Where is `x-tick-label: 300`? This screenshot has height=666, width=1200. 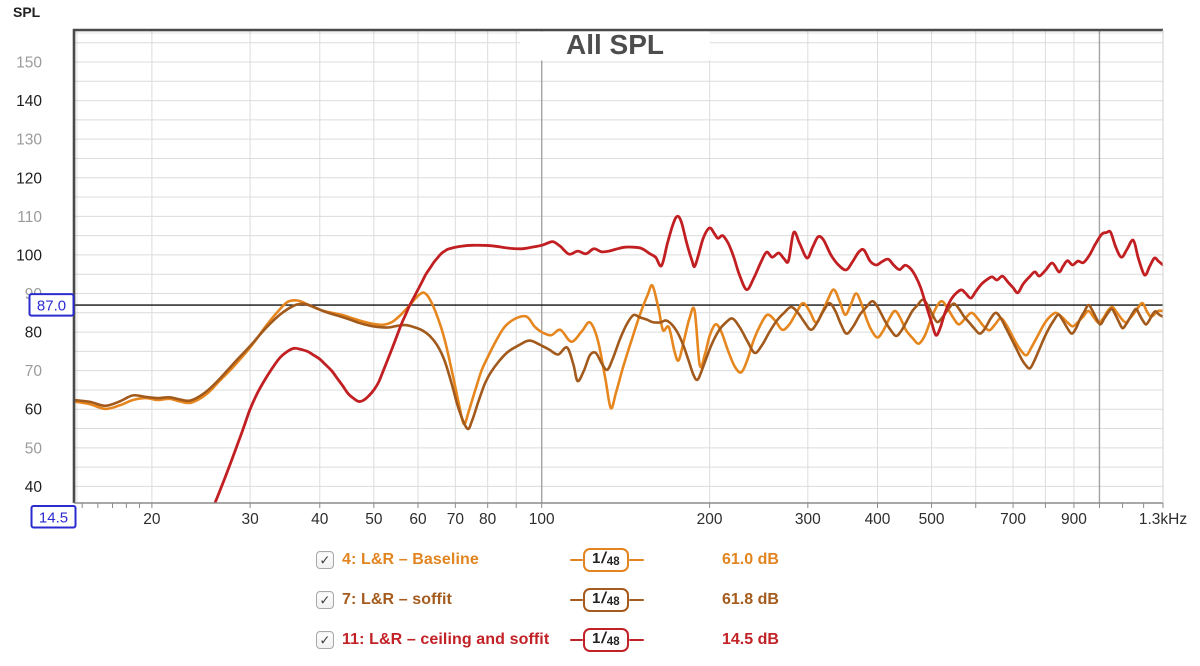
x-tick-label: 300 is located at coordinates (808, 519).